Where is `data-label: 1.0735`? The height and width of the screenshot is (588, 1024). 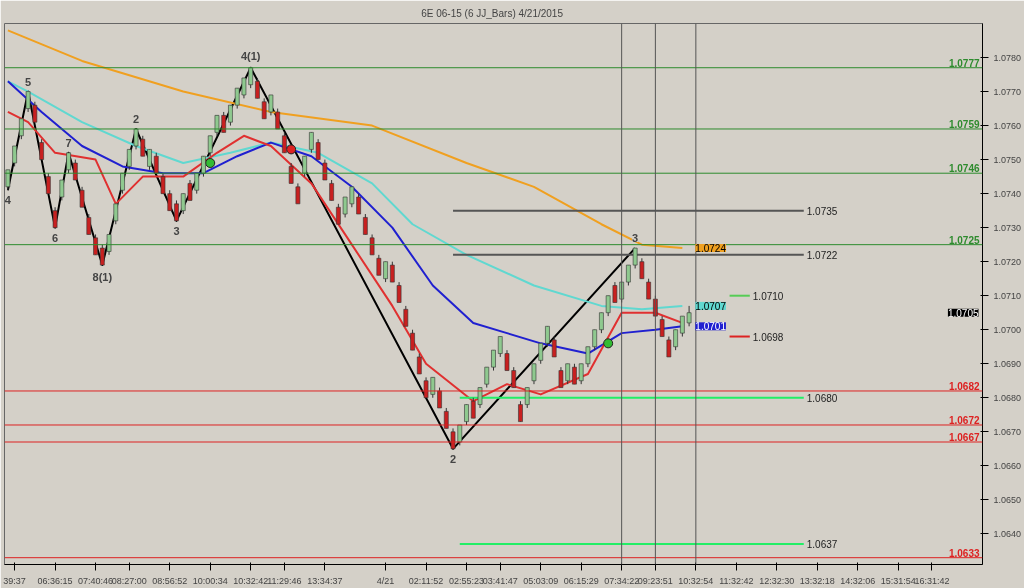
data-label: 1.0735 is located at coordinates (822, 211).